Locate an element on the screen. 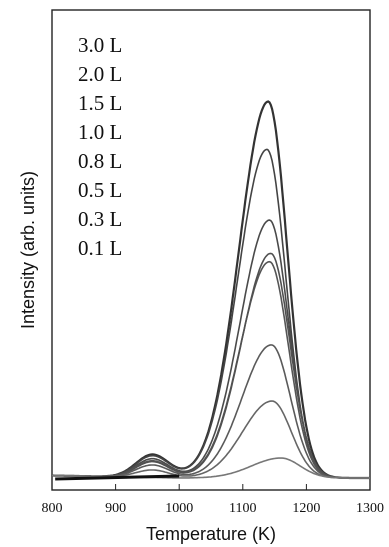  x-tick-label: 800 is located at coordinates (52, 508).